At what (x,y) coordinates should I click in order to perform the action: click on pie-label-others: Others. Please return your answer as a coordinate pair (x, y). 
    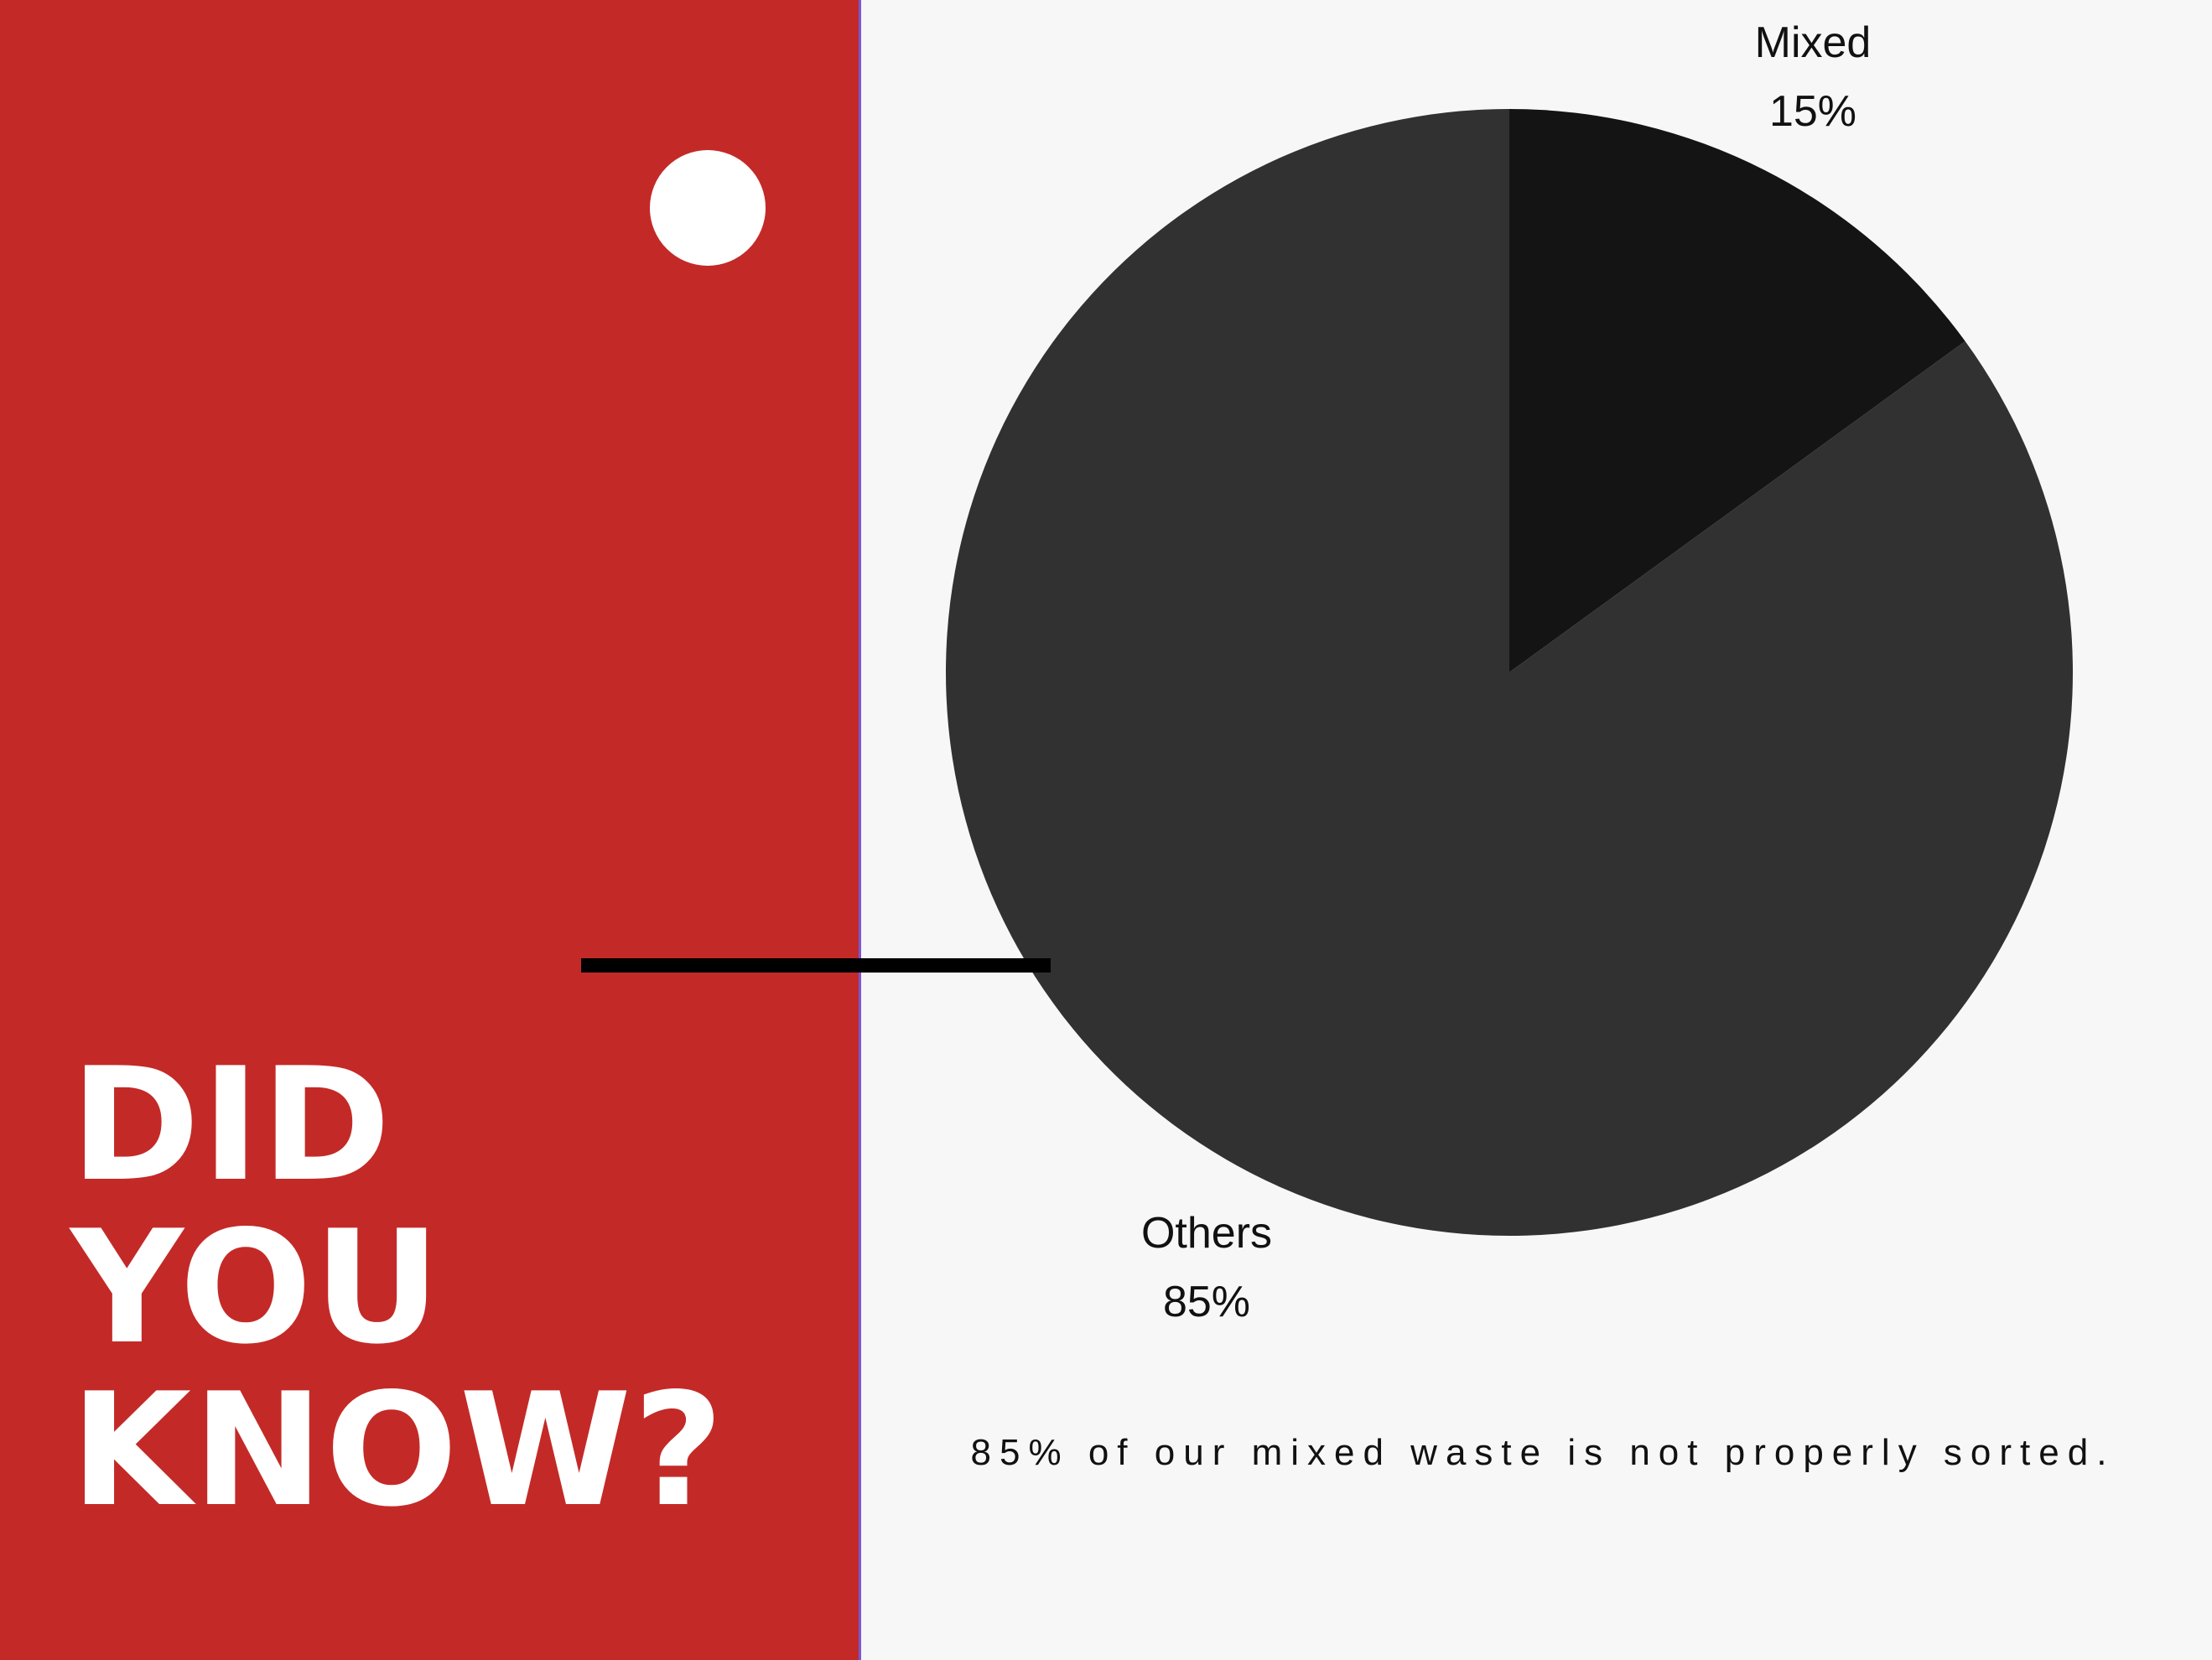
    Looking at the image, I should click on (1206, 1233).